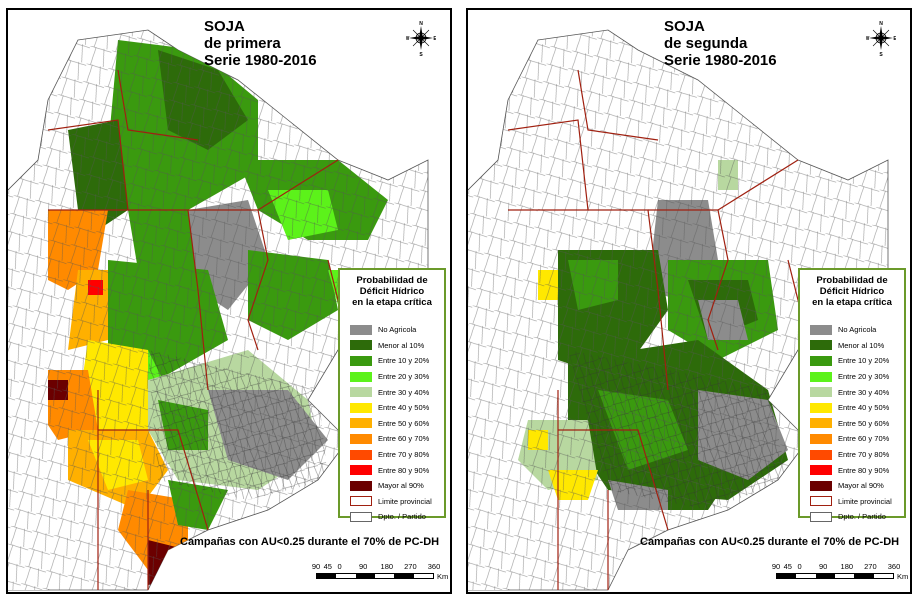 The width and height of the screenshot is (920, 602). Describe the element at coordinates (864, 408) in the screenshot. I see `legend-label: Entre 40 y 50%` at that location.